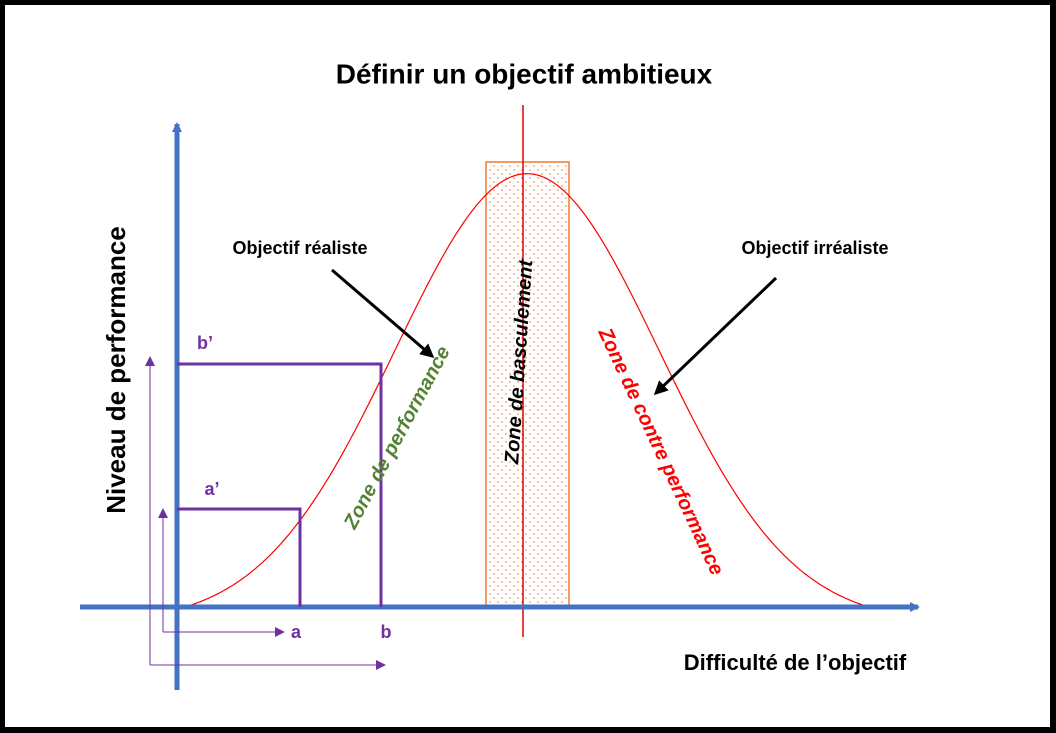 Image resolution: width=1056 pixels, height=733 pixels. Describe the element at coordinates (795, 662) in the screenshot. I see `x-axis-label: Difficulté de l’objectif` at that location.